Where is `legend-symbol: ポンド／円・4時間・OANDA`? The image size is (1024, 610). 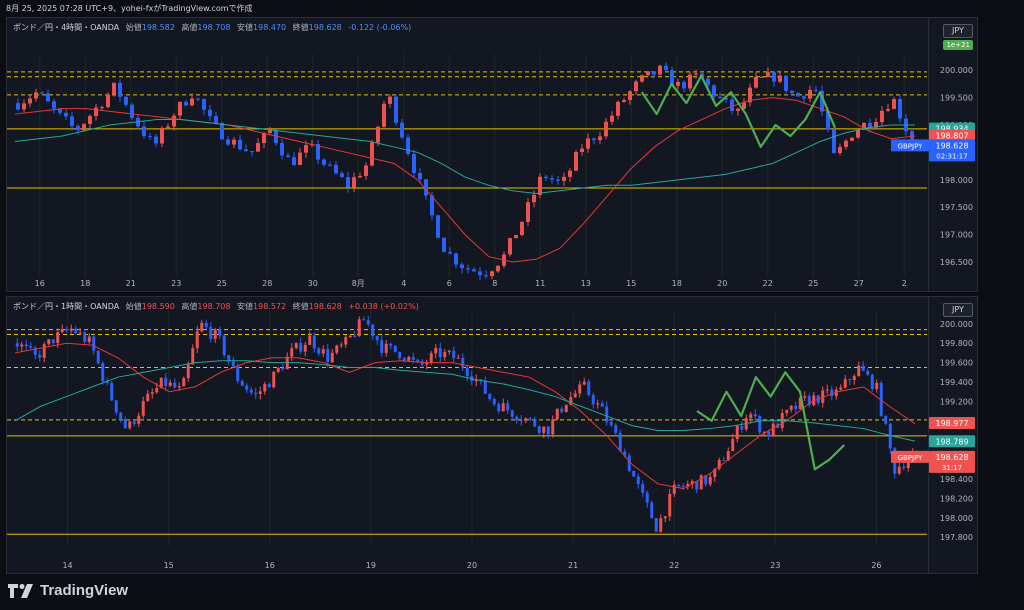 legend-symbol: ポンド／円・4時間・OANDA is located at coordinates (66, 27).